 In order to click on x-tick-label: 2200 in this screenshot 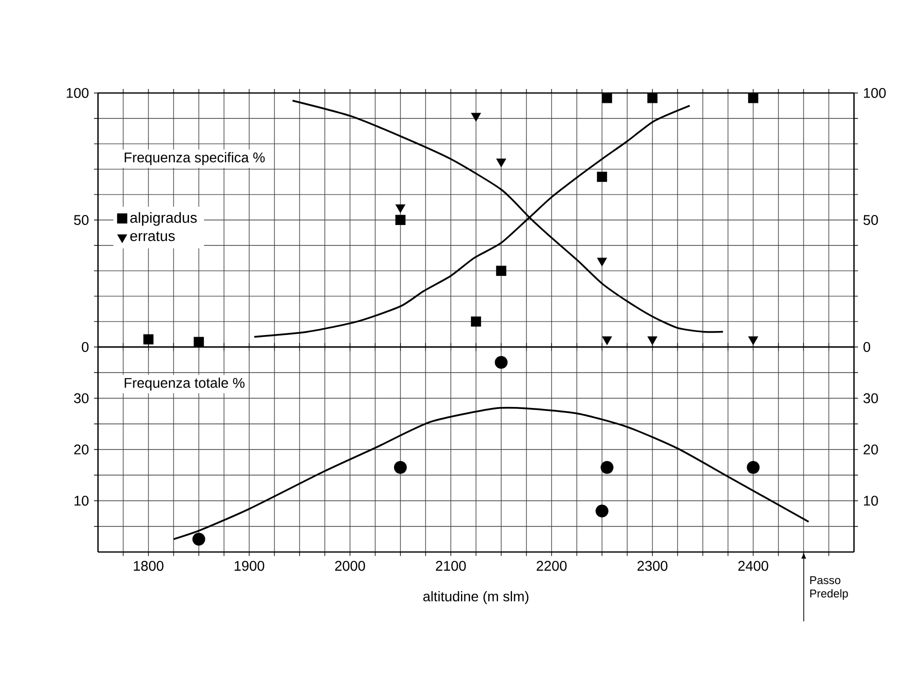, I will do `click(551, 565)`.